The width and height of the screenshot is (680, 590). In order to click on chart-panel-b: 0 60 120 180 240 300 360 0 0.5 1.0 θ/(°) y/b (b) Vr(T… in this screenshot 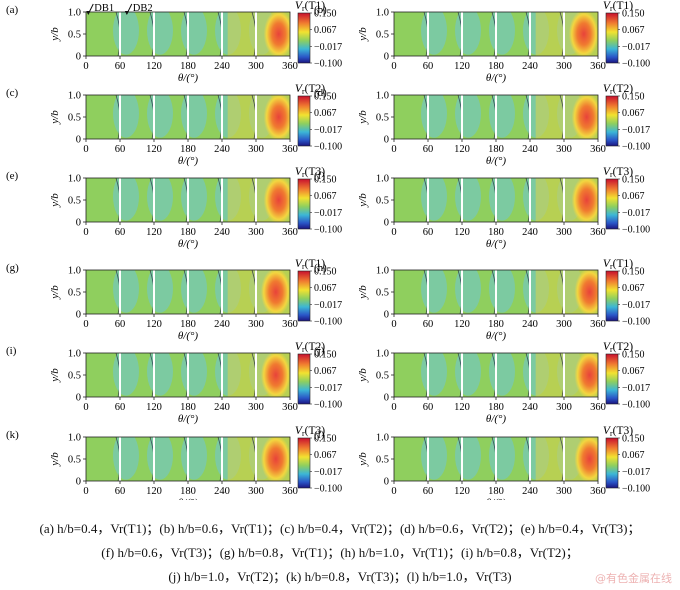, I will do `click(482, 42)`.